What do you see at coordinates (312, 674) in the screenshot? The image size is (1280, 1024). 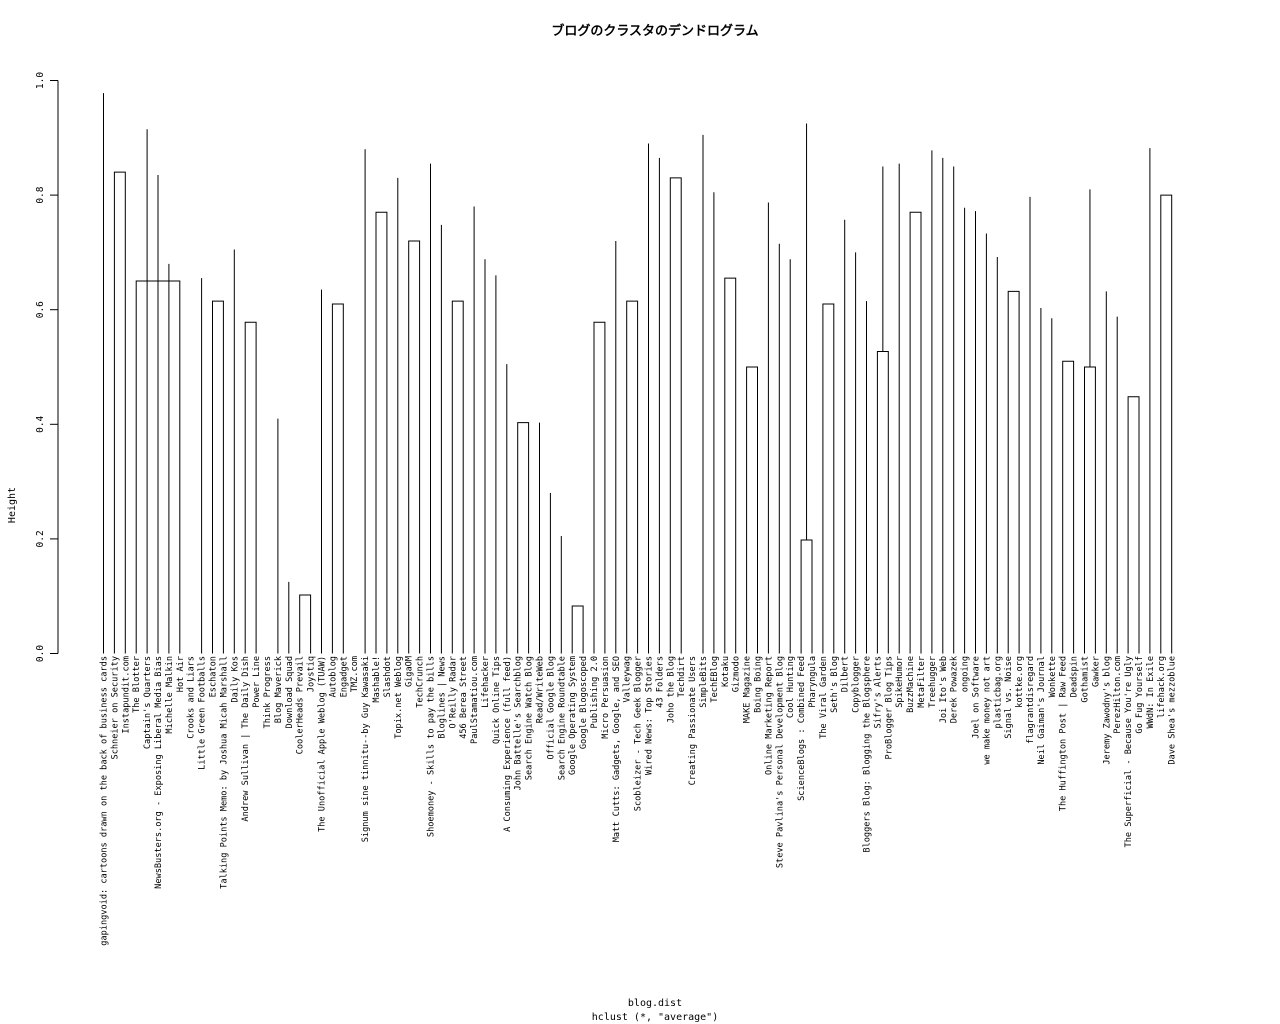 I see `leaf-label: Joystiq` at bounding box center [312, 674].